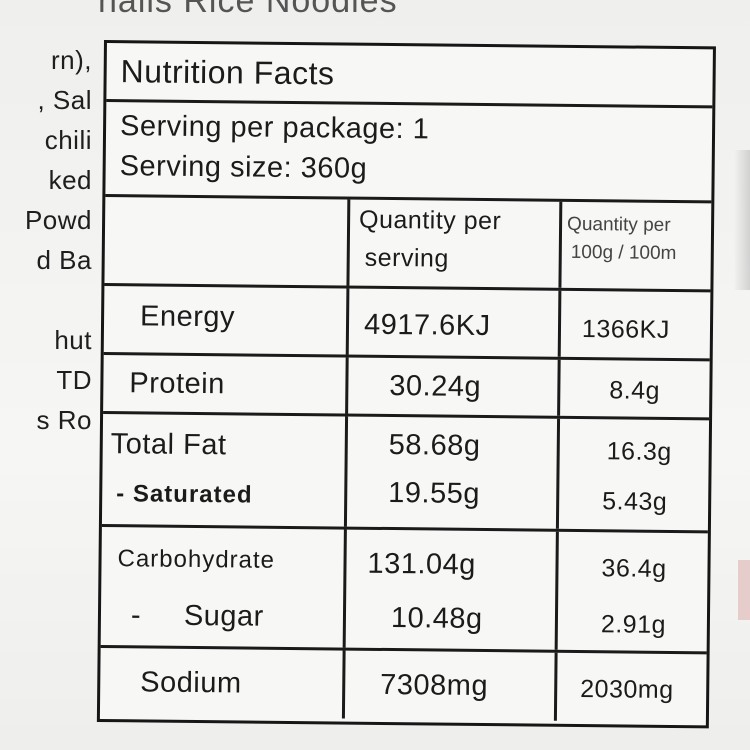  What do you see at coordinates (64, 420) in the screenshot?
I see `ingredient-line: s Ro` at bounding box center [64, 420].